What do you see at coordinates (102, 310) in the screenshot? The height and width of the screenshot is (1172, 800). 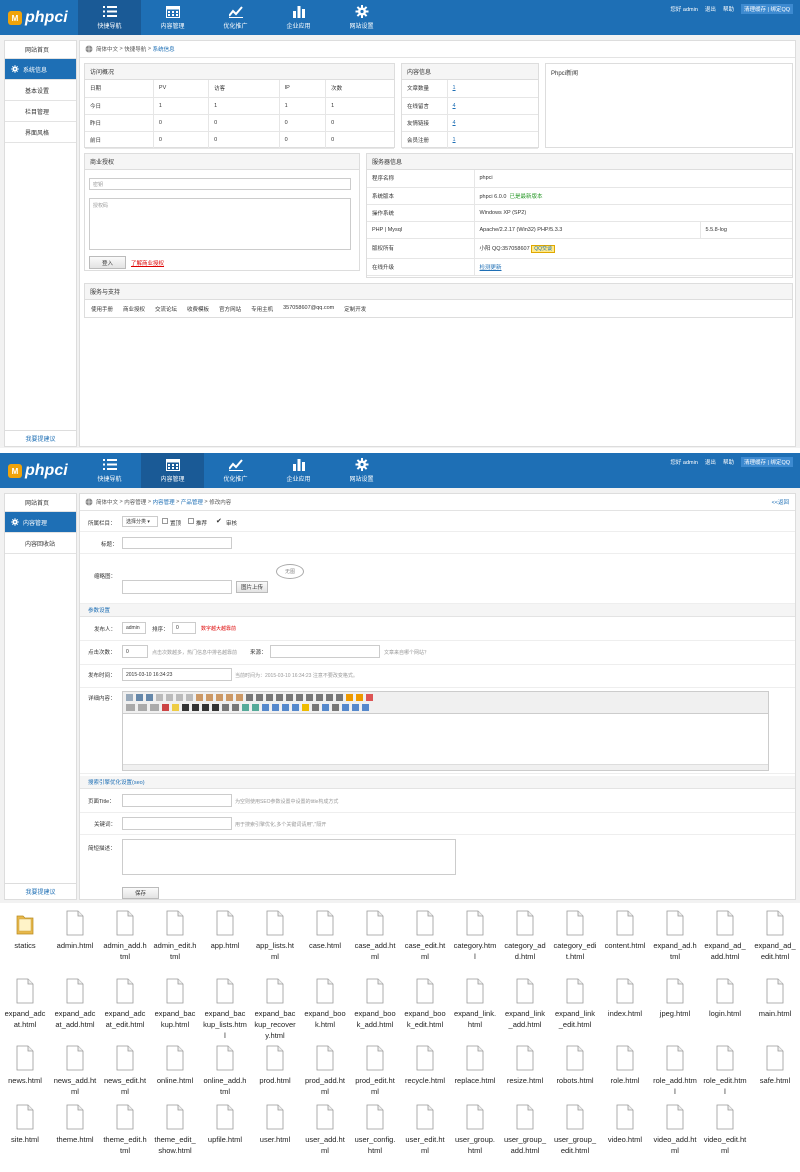 I see `support-link: 使用手册` at bounding box center [102, 310].